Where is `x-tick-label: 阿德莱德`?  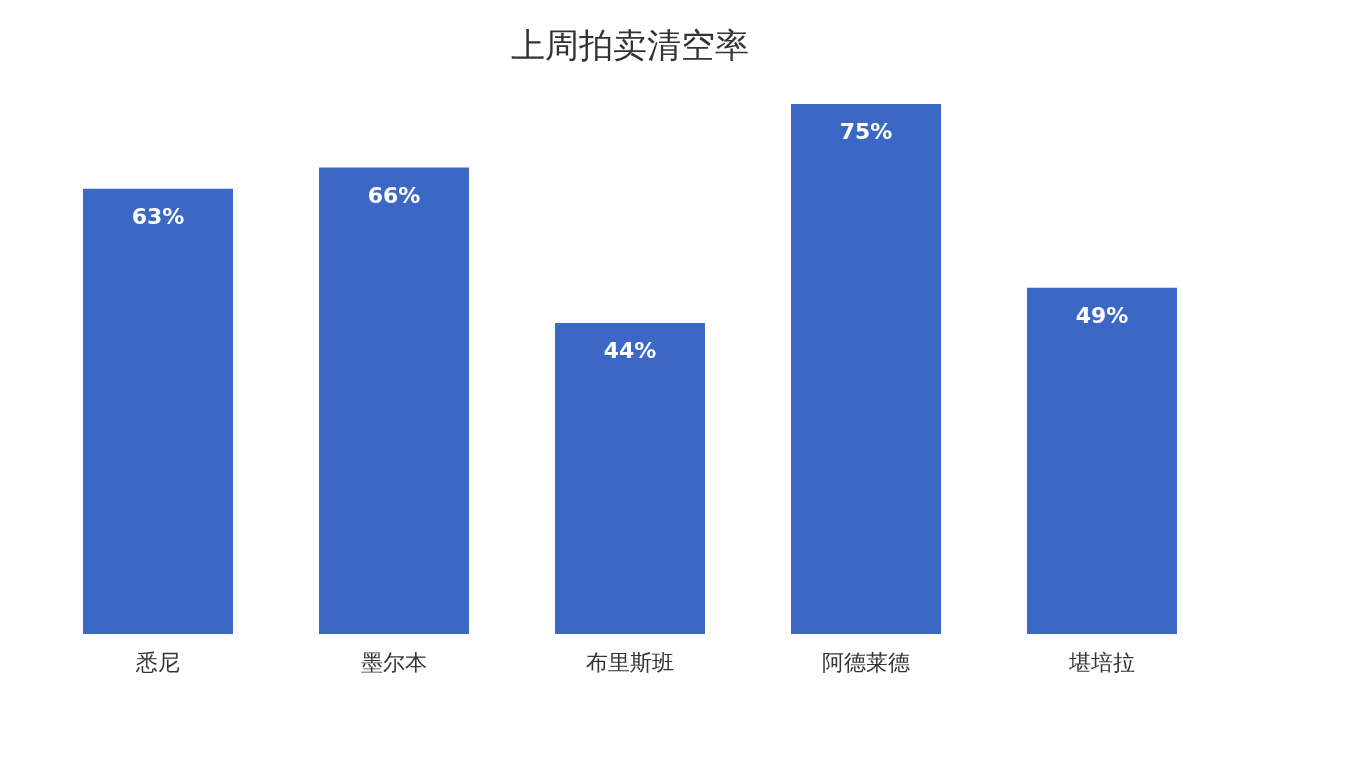
x-tick-label: 阿德莱德 is located at coordinates (866, 662).